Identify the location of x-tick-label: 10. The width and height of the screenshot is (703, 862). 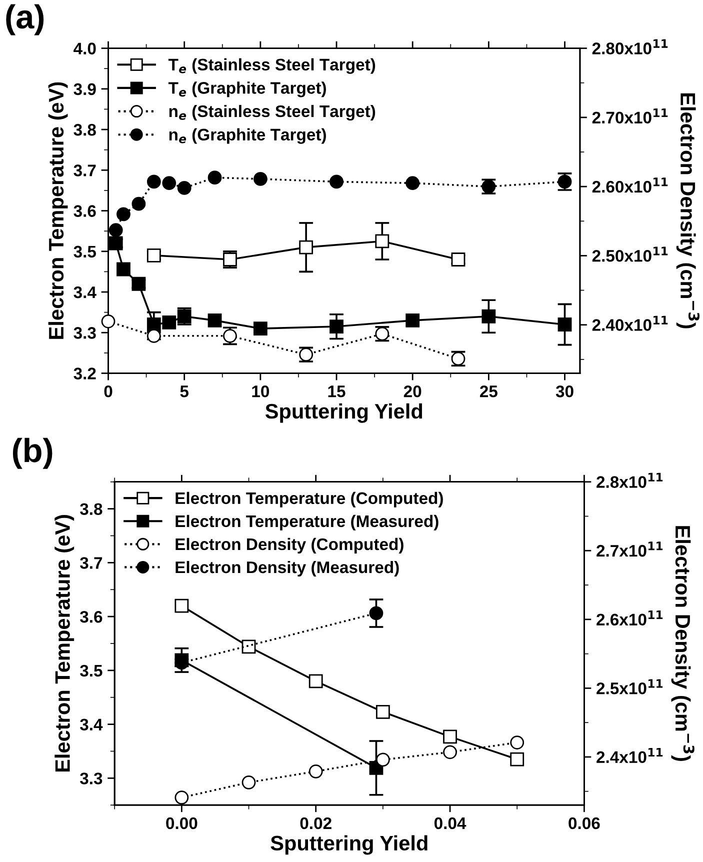
(261, 391).